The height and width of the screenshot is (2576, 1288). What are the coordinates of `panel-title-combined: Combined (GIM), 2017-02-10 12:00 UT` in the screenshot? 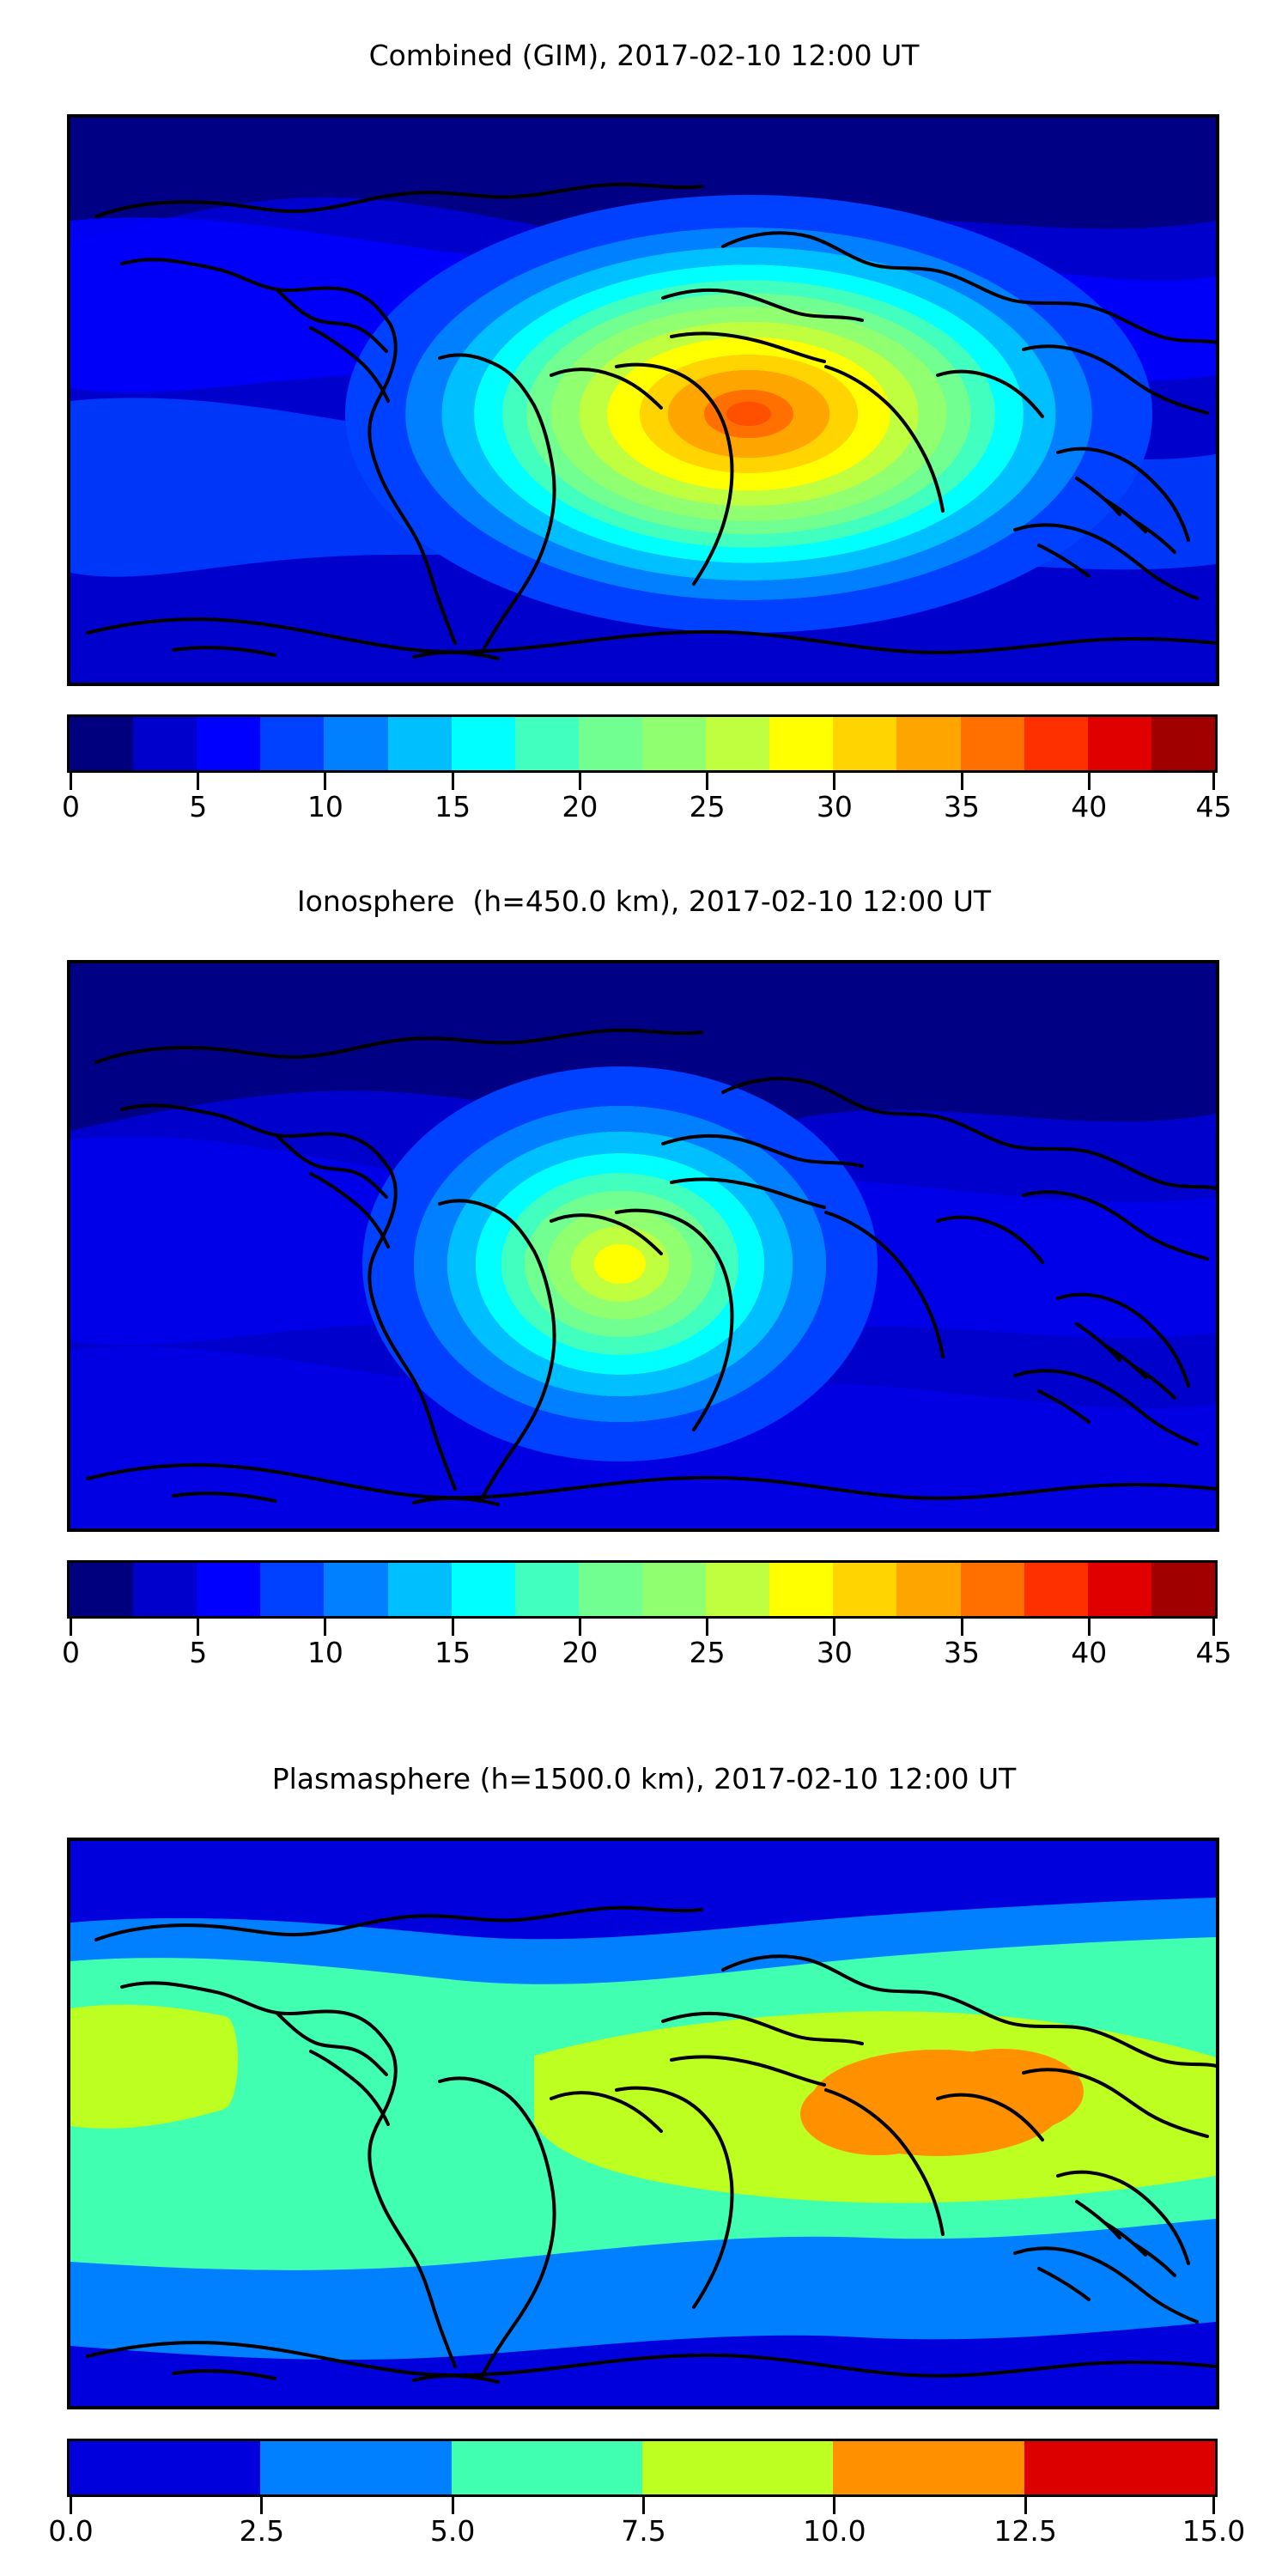 It's located at (644, 56).